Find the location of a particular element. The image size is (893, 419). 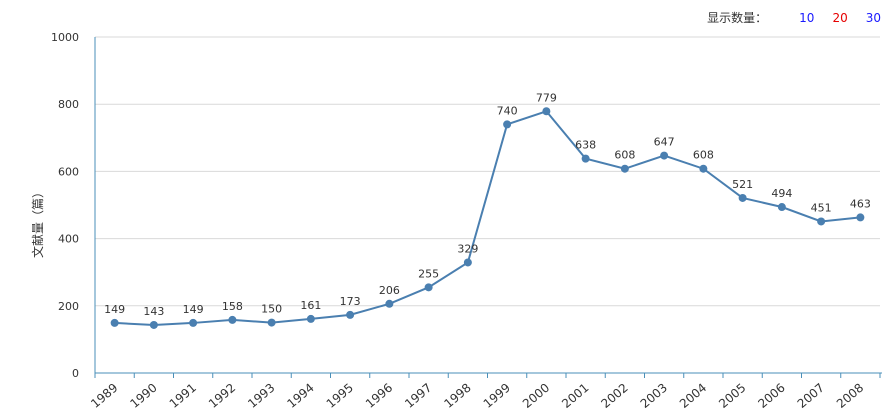

x-tick-label: 1999 is located at coordinates (497, 396).